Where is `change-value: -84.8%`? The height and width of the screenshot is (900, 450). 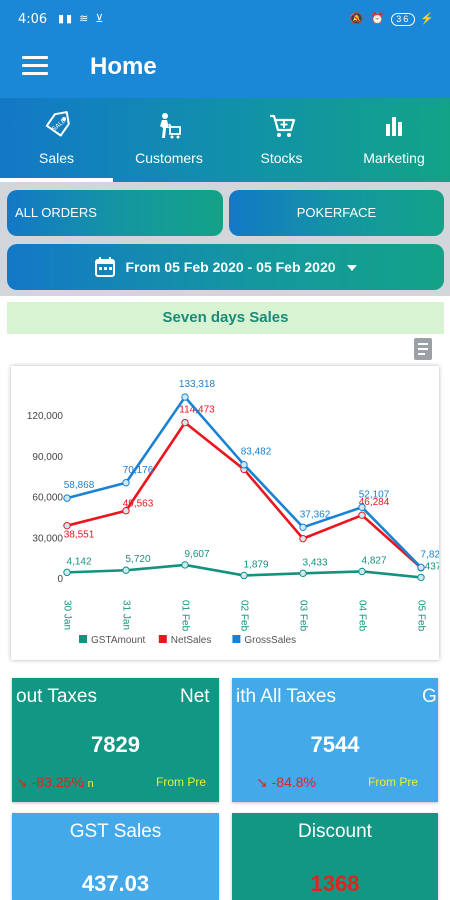 change-value: -84.8% is located at coordinates (293, 782).